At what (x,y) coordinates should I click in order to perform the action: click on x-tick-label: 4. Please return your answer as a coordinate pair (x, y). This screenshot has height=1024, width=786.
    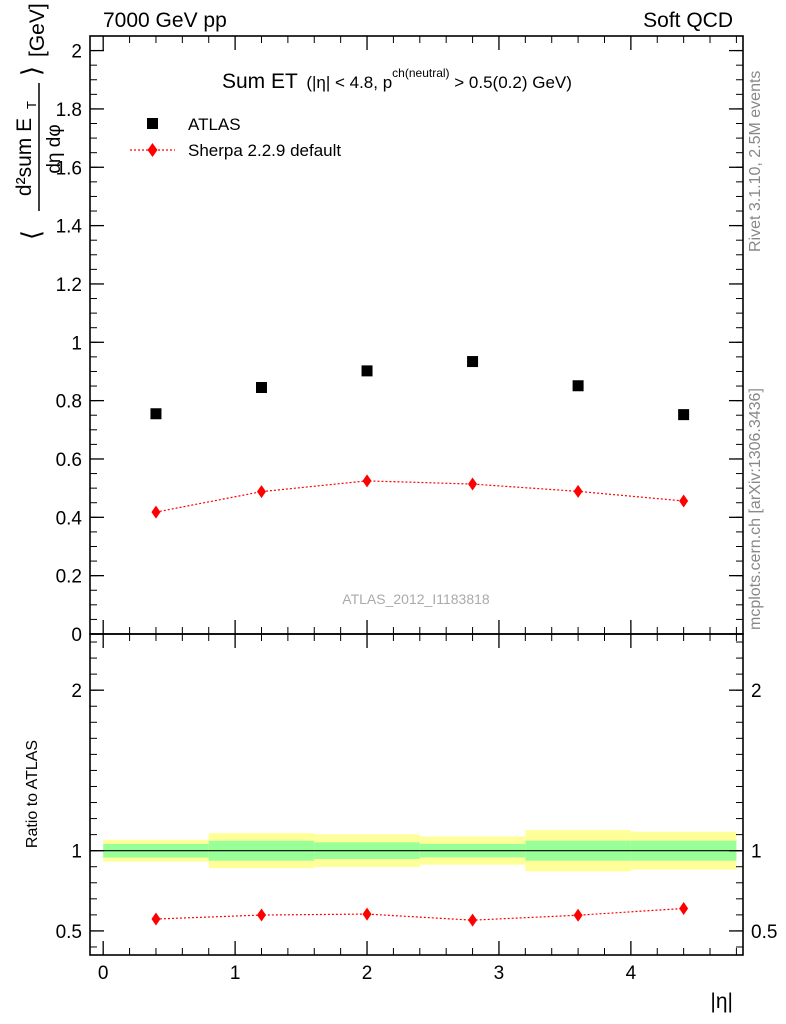
    Looking at the image, I should click on (631, 973).